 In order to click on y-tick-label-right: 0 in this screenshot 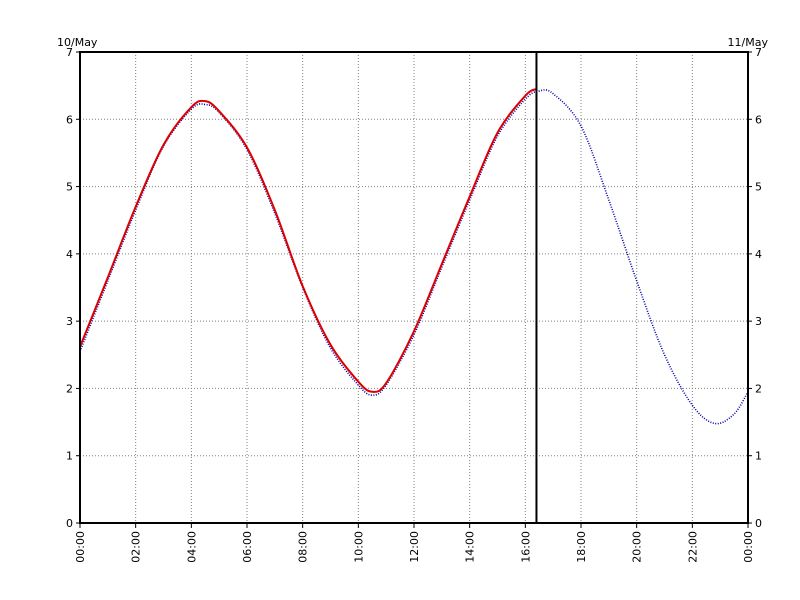, I will do `click(758, 523)`.